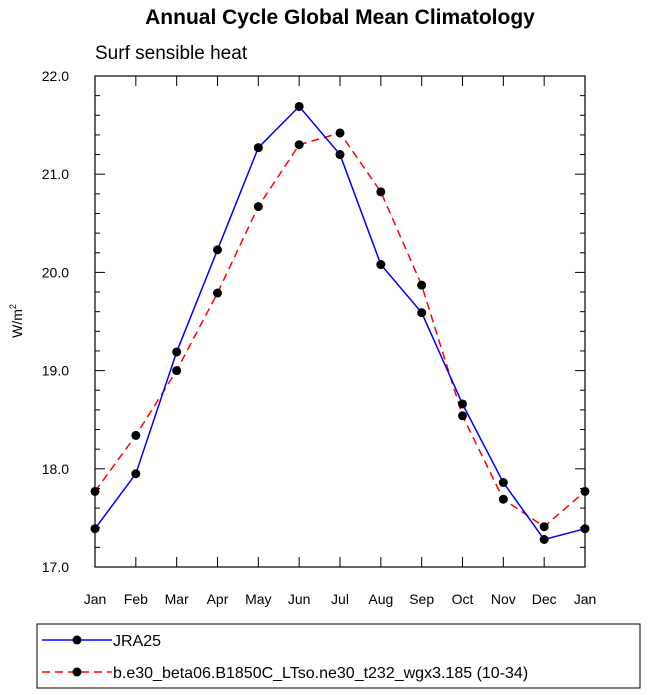 The height and width of the screenshot is (695, 648). Describe the element at coordinates (171, 53) in the screenshot. I see `chart-subtitle: Surf sensible heat` at that location.